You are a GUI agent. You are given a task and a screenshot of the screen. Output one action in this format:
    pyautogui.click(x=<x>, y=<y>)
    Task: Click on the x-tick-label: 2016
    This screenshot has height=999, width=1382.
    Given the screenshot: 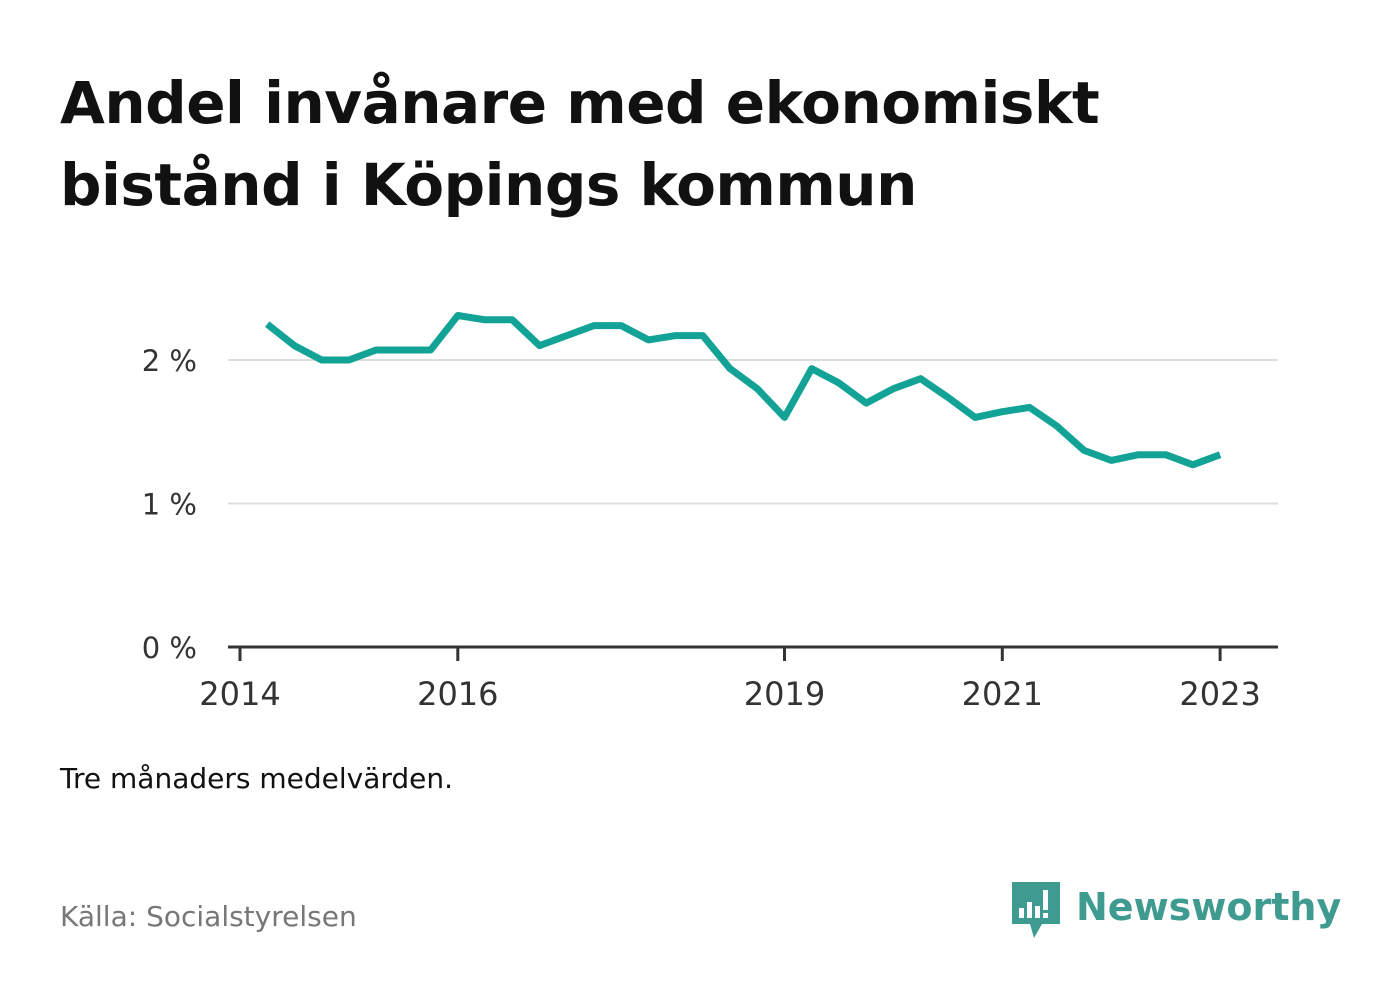 What is the action you would take?
    pyautogui.click(x=457, y=694)
    